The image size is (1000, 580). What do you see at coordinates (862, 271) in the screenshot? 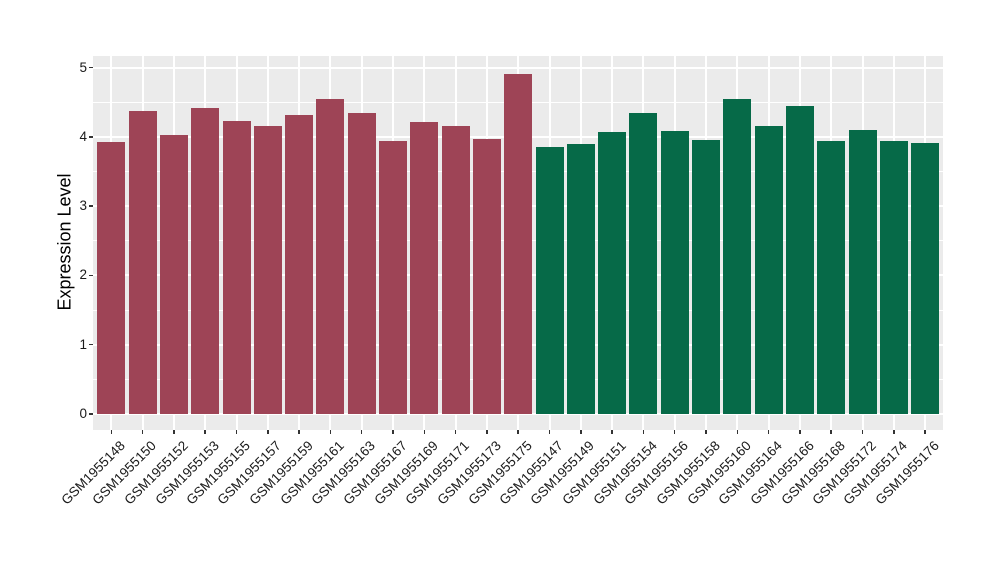
I see `bar-GSM1955172` at bounding box center [862, 271].